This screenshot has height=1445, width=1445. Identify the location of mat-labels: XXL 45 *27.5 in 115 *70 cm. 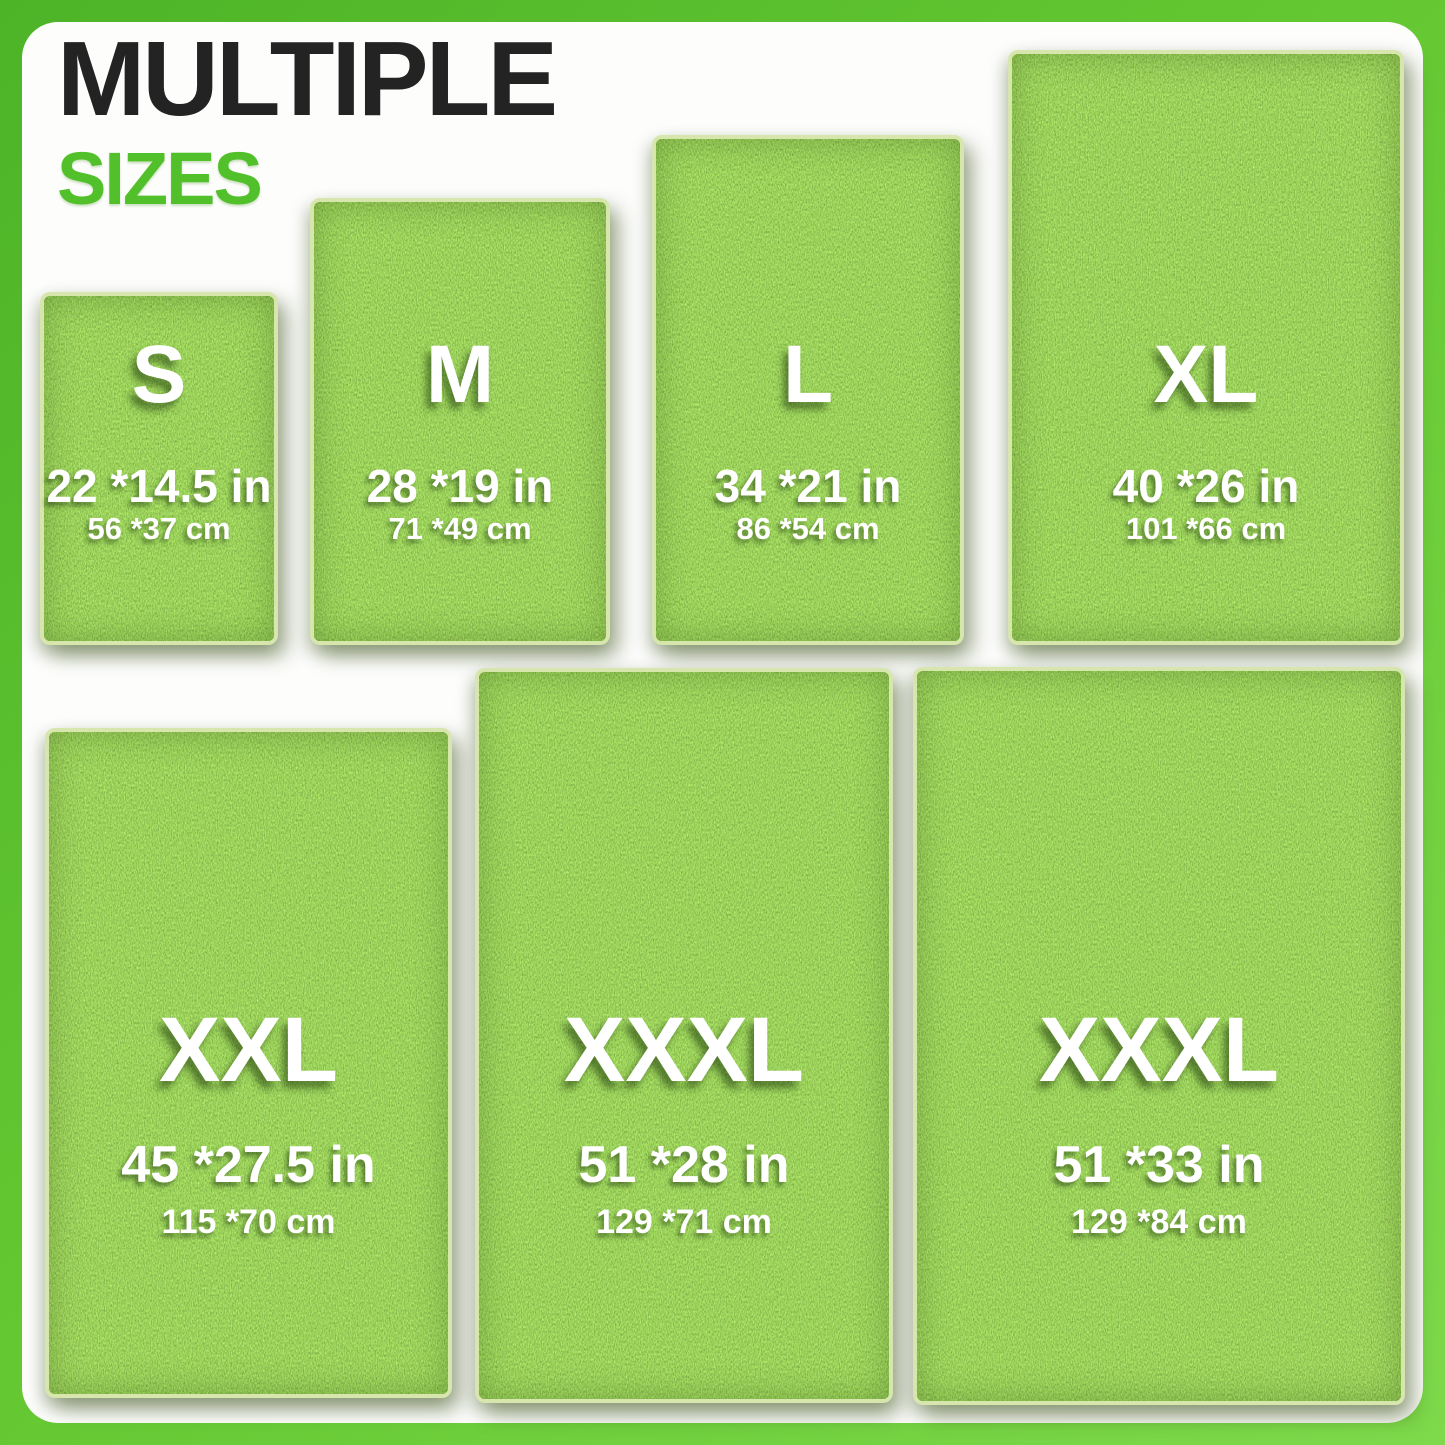
(248, 1121).